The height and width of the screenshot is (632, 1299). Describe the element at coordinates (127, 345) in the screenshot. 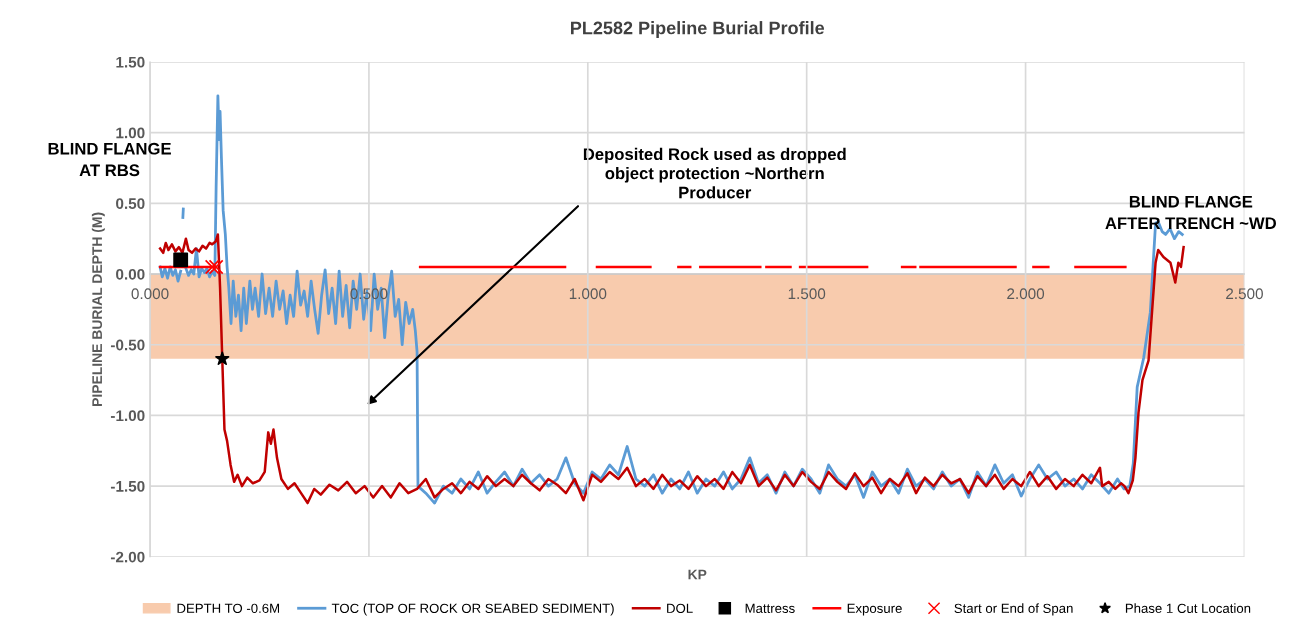

I see `y-tick-label: -0.50` at that location.